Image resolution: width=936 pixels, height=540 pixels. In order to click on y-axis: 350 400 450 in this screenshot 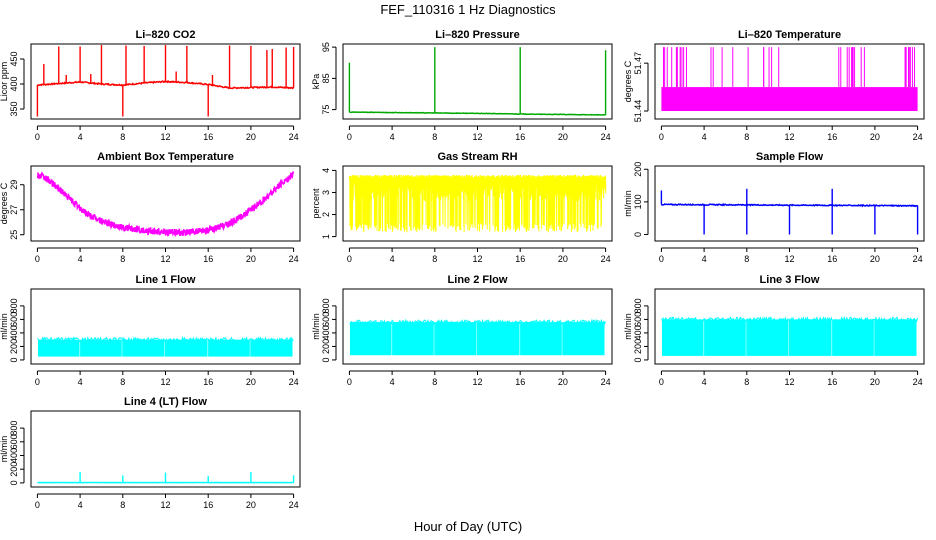, I will do `click(17, 84)`.